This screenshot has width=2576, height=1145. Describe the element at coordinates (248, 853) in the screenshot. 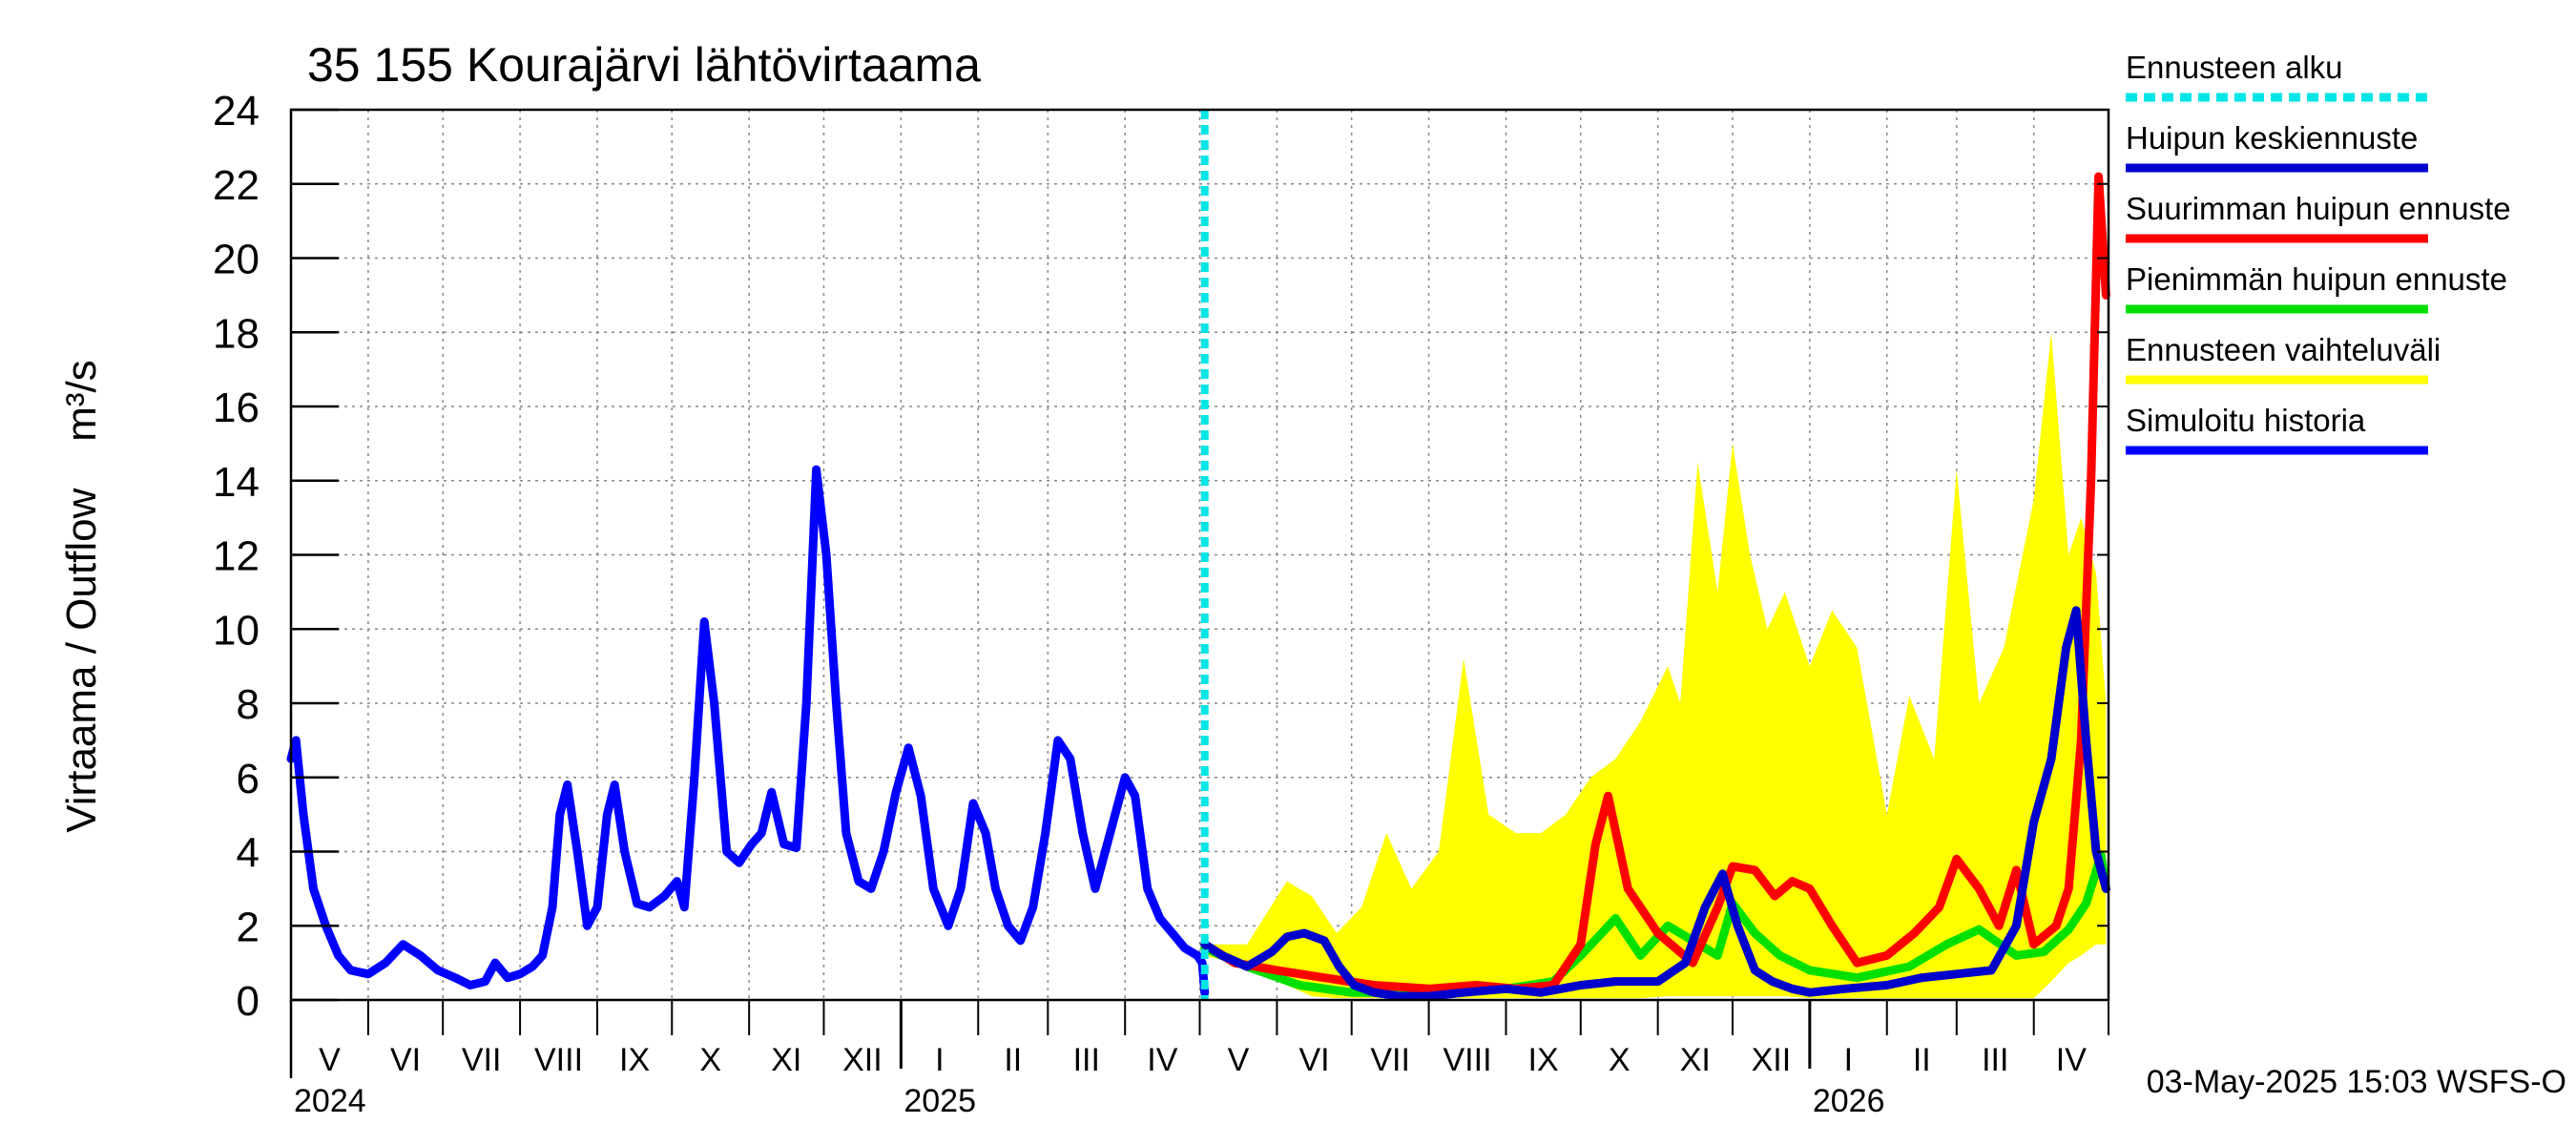

I see `y-tick-label: 4` at that location.